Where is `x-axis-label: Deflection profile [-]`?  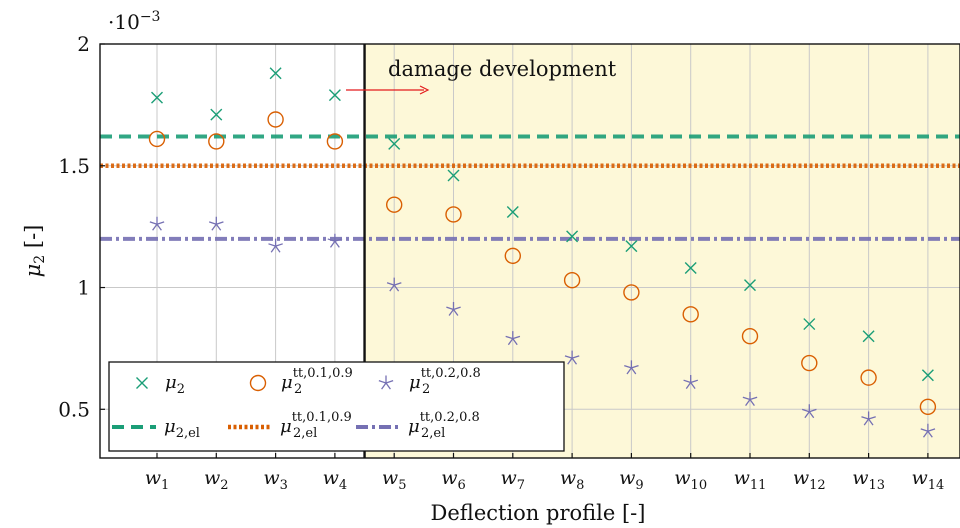 x-axis-label: Deflection profile [-] is located at coordinates (538, 513).